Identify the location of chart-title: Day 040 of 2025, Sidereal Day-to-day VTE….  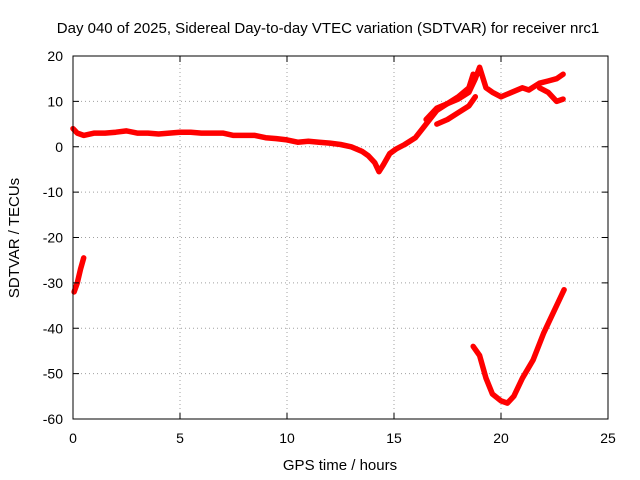
(328, 28).